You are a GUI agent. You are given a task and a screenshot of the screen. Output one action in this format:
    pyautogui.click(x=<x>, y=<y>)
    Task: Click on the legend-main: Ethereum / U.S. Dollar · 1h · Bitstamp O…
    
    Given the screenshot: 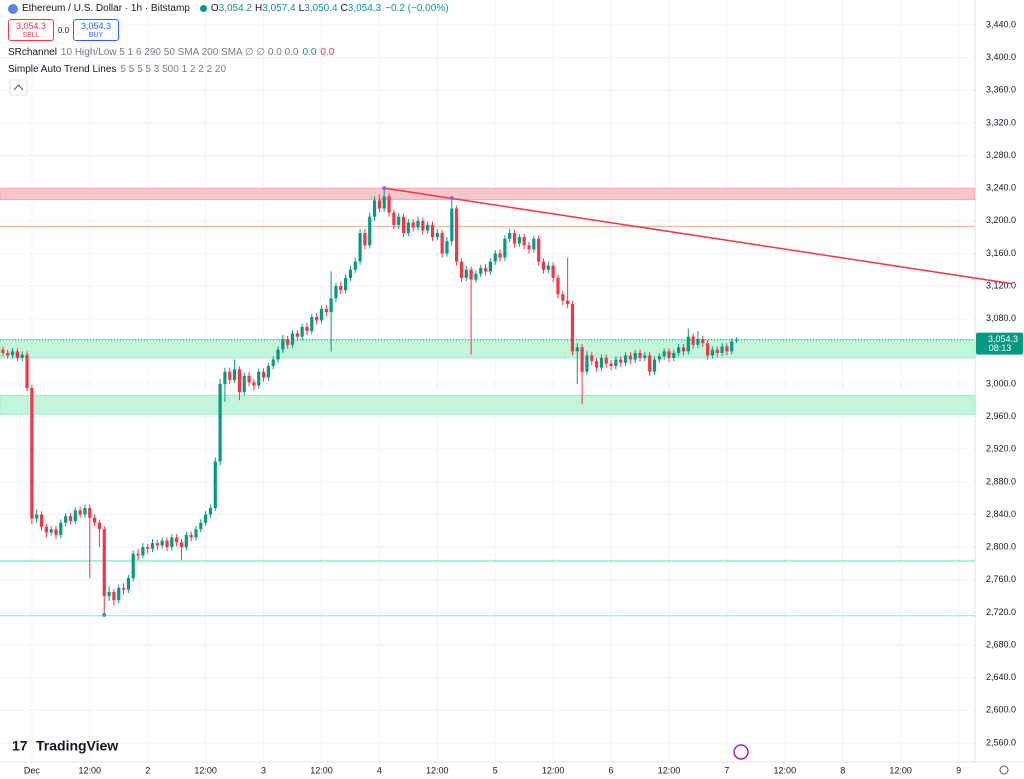 What is the action you would take?
    pyautogui.click(x=228, y=8)
    